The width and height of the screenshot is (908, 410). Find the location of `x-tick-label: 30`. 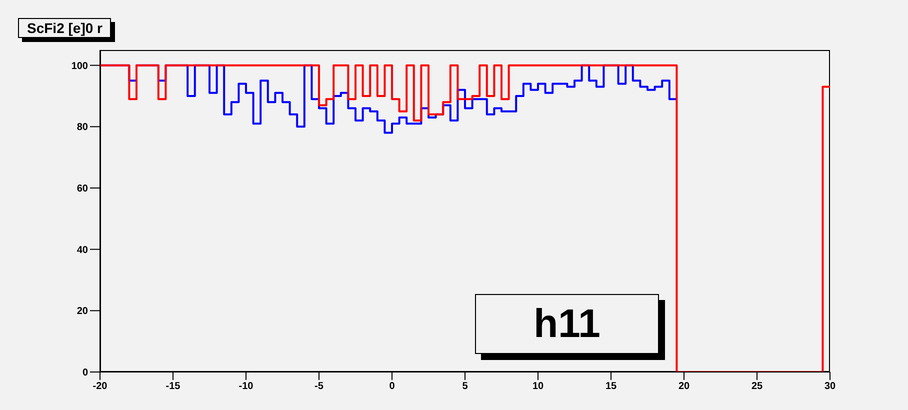

x-tick-label: 30 is located at coordinates (830, 386).